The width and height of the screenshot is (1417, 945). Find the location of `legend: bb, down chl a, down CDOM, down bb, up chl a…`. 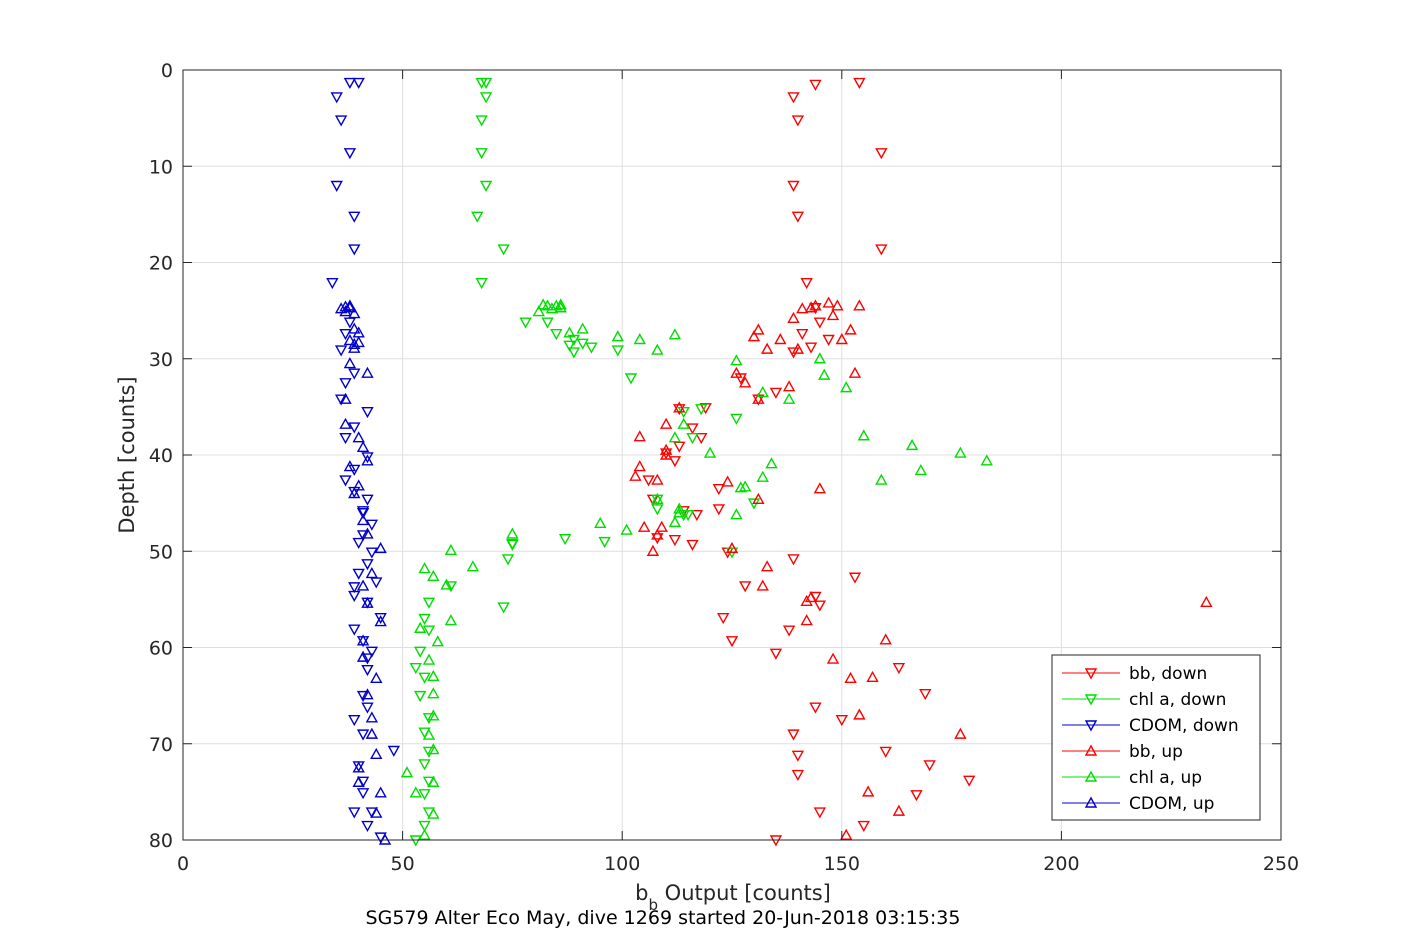

legend: bb, down chl a, down CDOM, down bb, up chl a… is located at coordinates (1156, 737).